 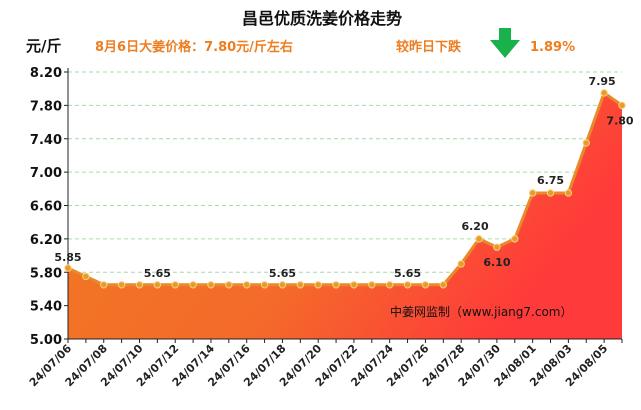 I want to click on data-label: 6.20, so click(x=474, y=226).